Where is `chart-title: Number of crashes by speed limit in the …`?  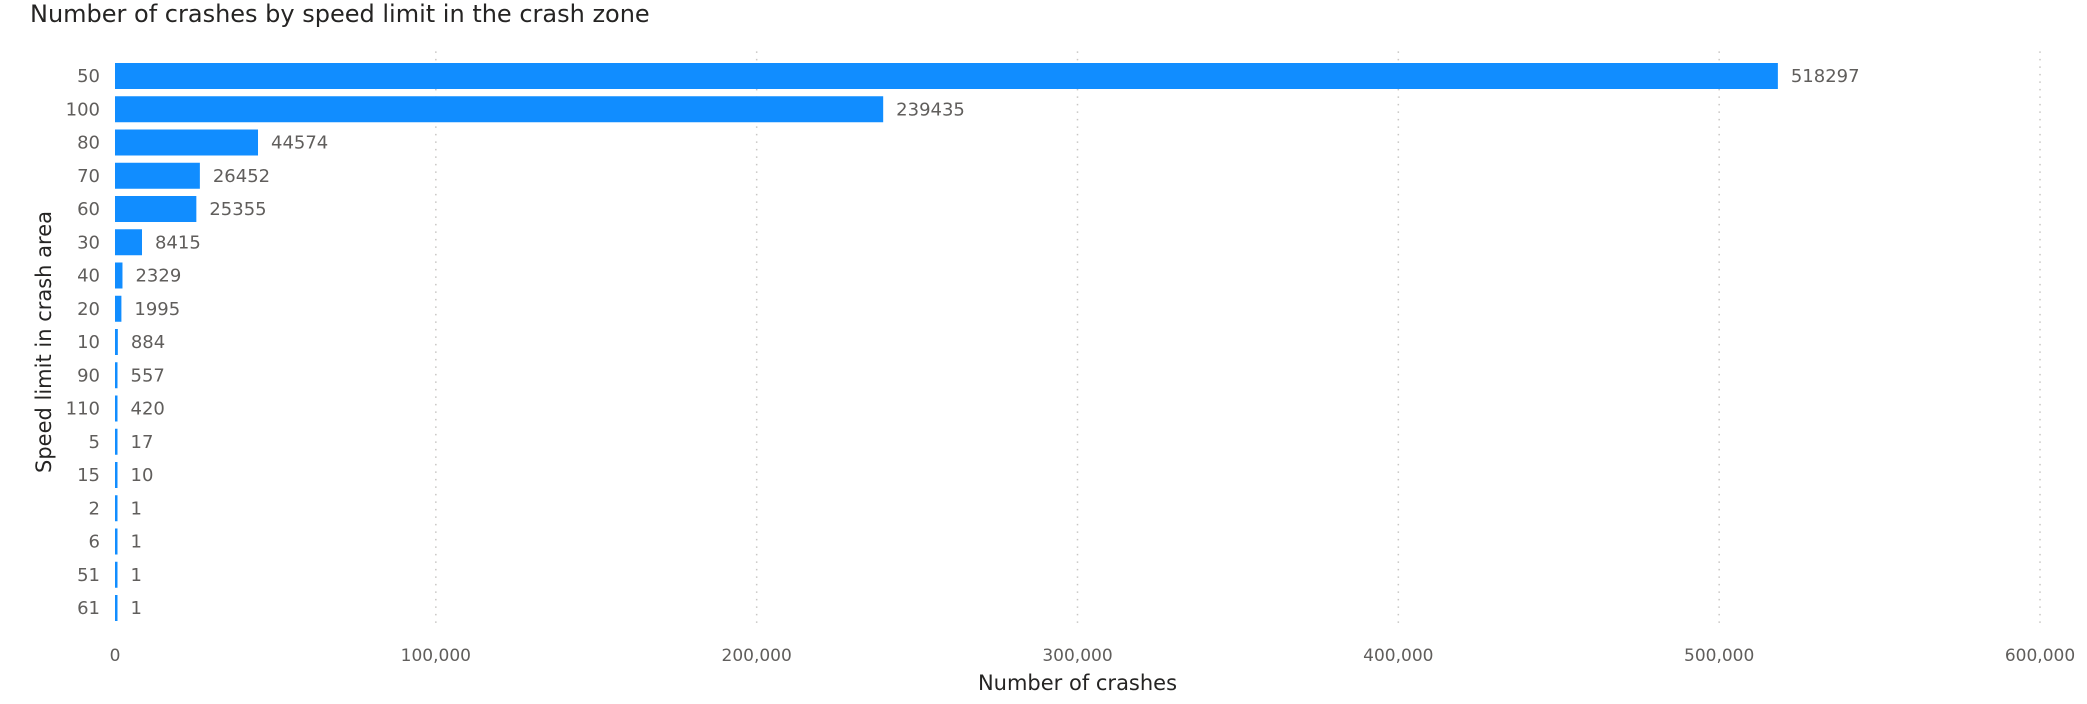 chart-title: Number of crashes by speed limit in the … is located at coordinates (340, 14).